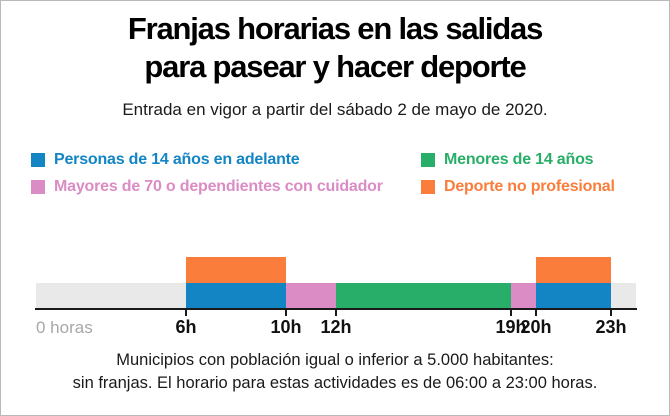 Image resolution: width=670 pixels, height=416 pixels. What do you see at coordinates (428, 187) in the screenshot?
I see `legend-swatch-orange` at bounding box center [428, 187].